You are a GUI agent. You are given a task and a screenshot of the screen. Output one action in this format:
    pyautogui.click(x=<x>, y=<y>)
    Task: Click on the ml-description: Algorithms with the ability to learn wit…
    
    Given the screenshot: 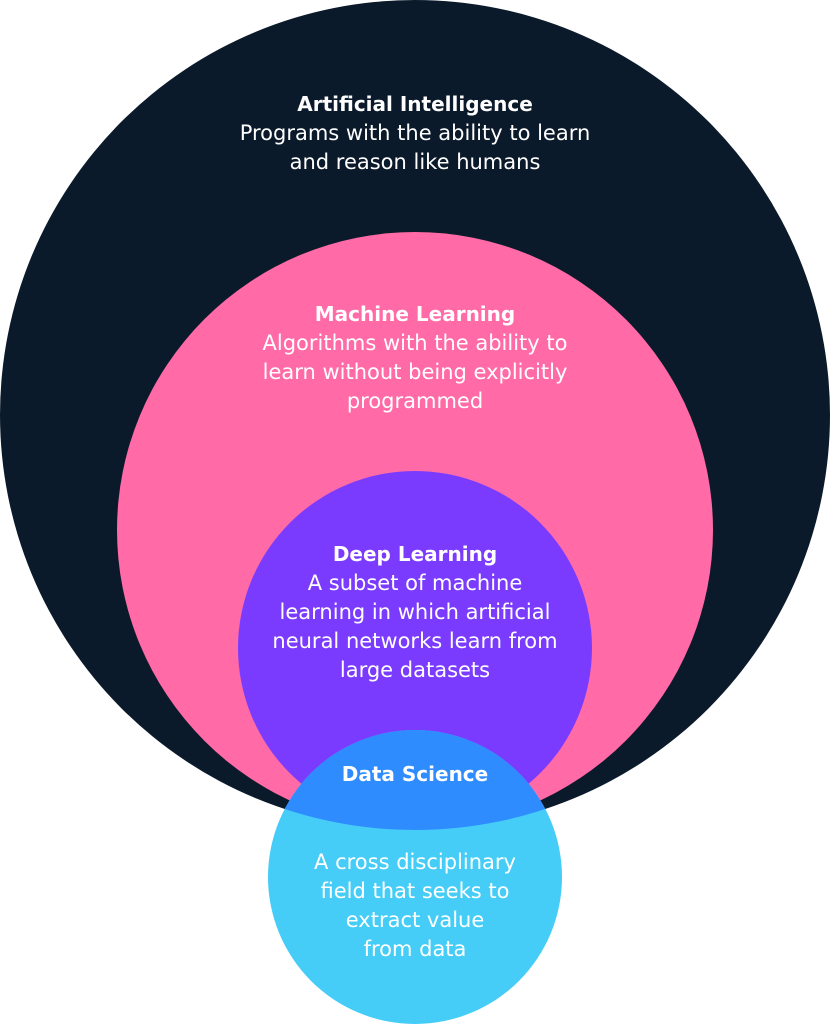 What is the action you would take?
    pyautogui.click(x=415, y=372)
    